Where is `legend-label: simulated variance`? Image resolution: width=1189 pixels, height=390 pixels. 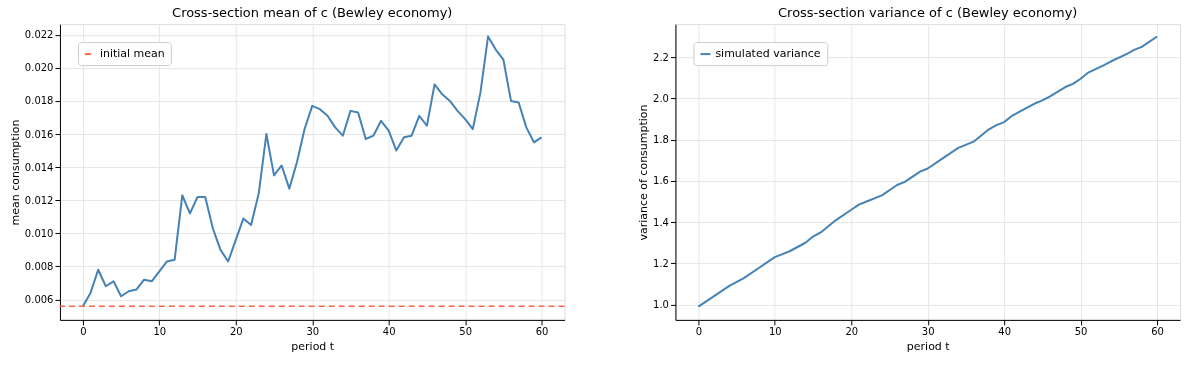 legend-label: simulated variance is located at coordinates (768, 54).